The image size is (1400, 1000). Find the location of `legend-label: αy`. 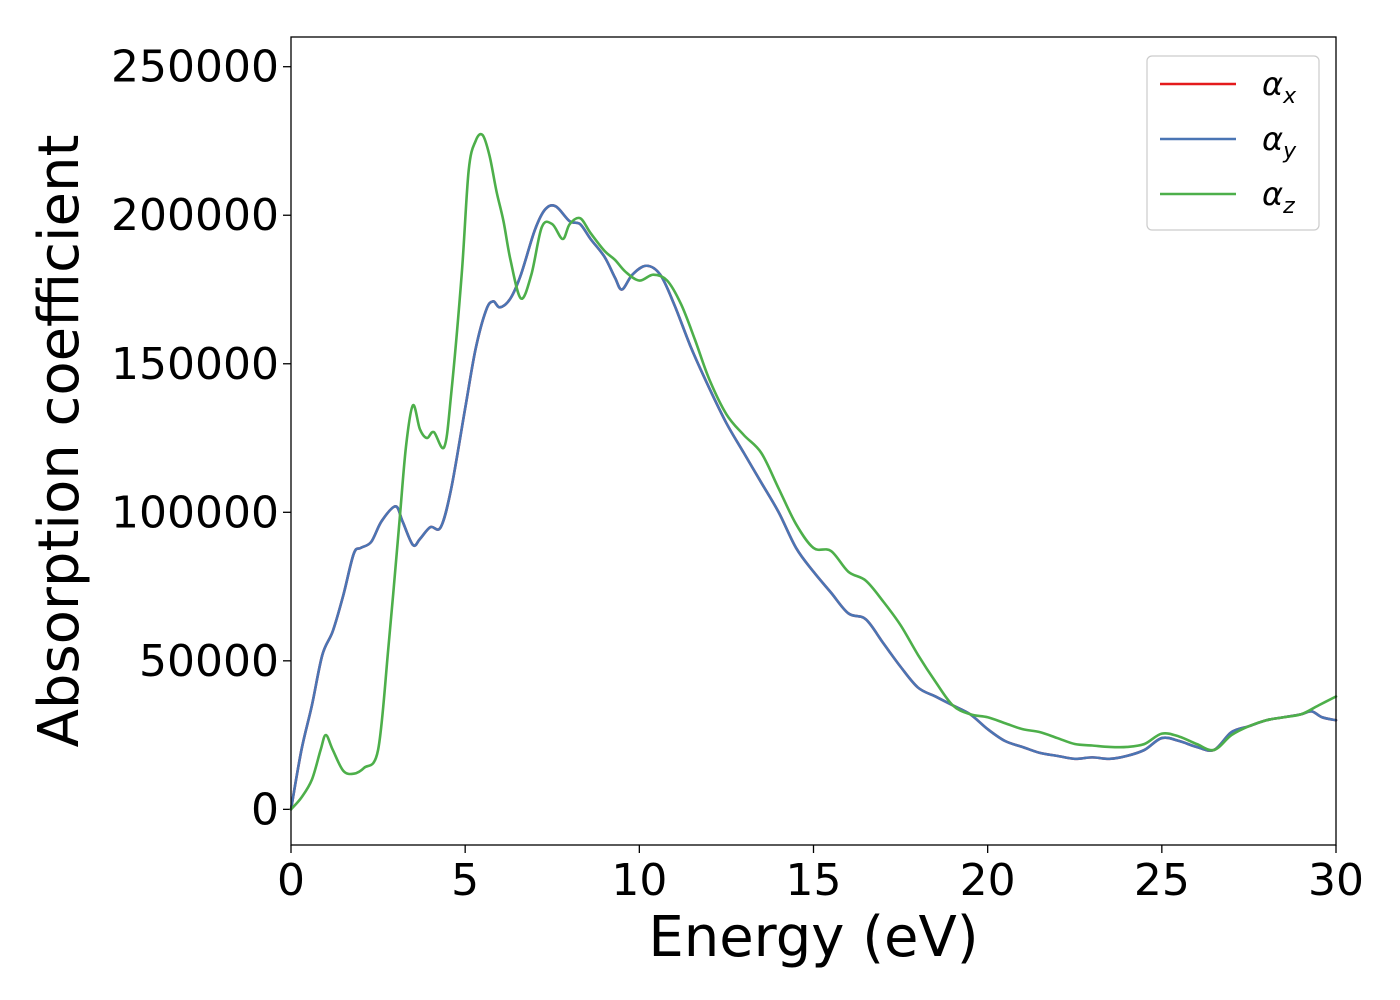

legend-label: αy is located at coordinates (1279, 142).